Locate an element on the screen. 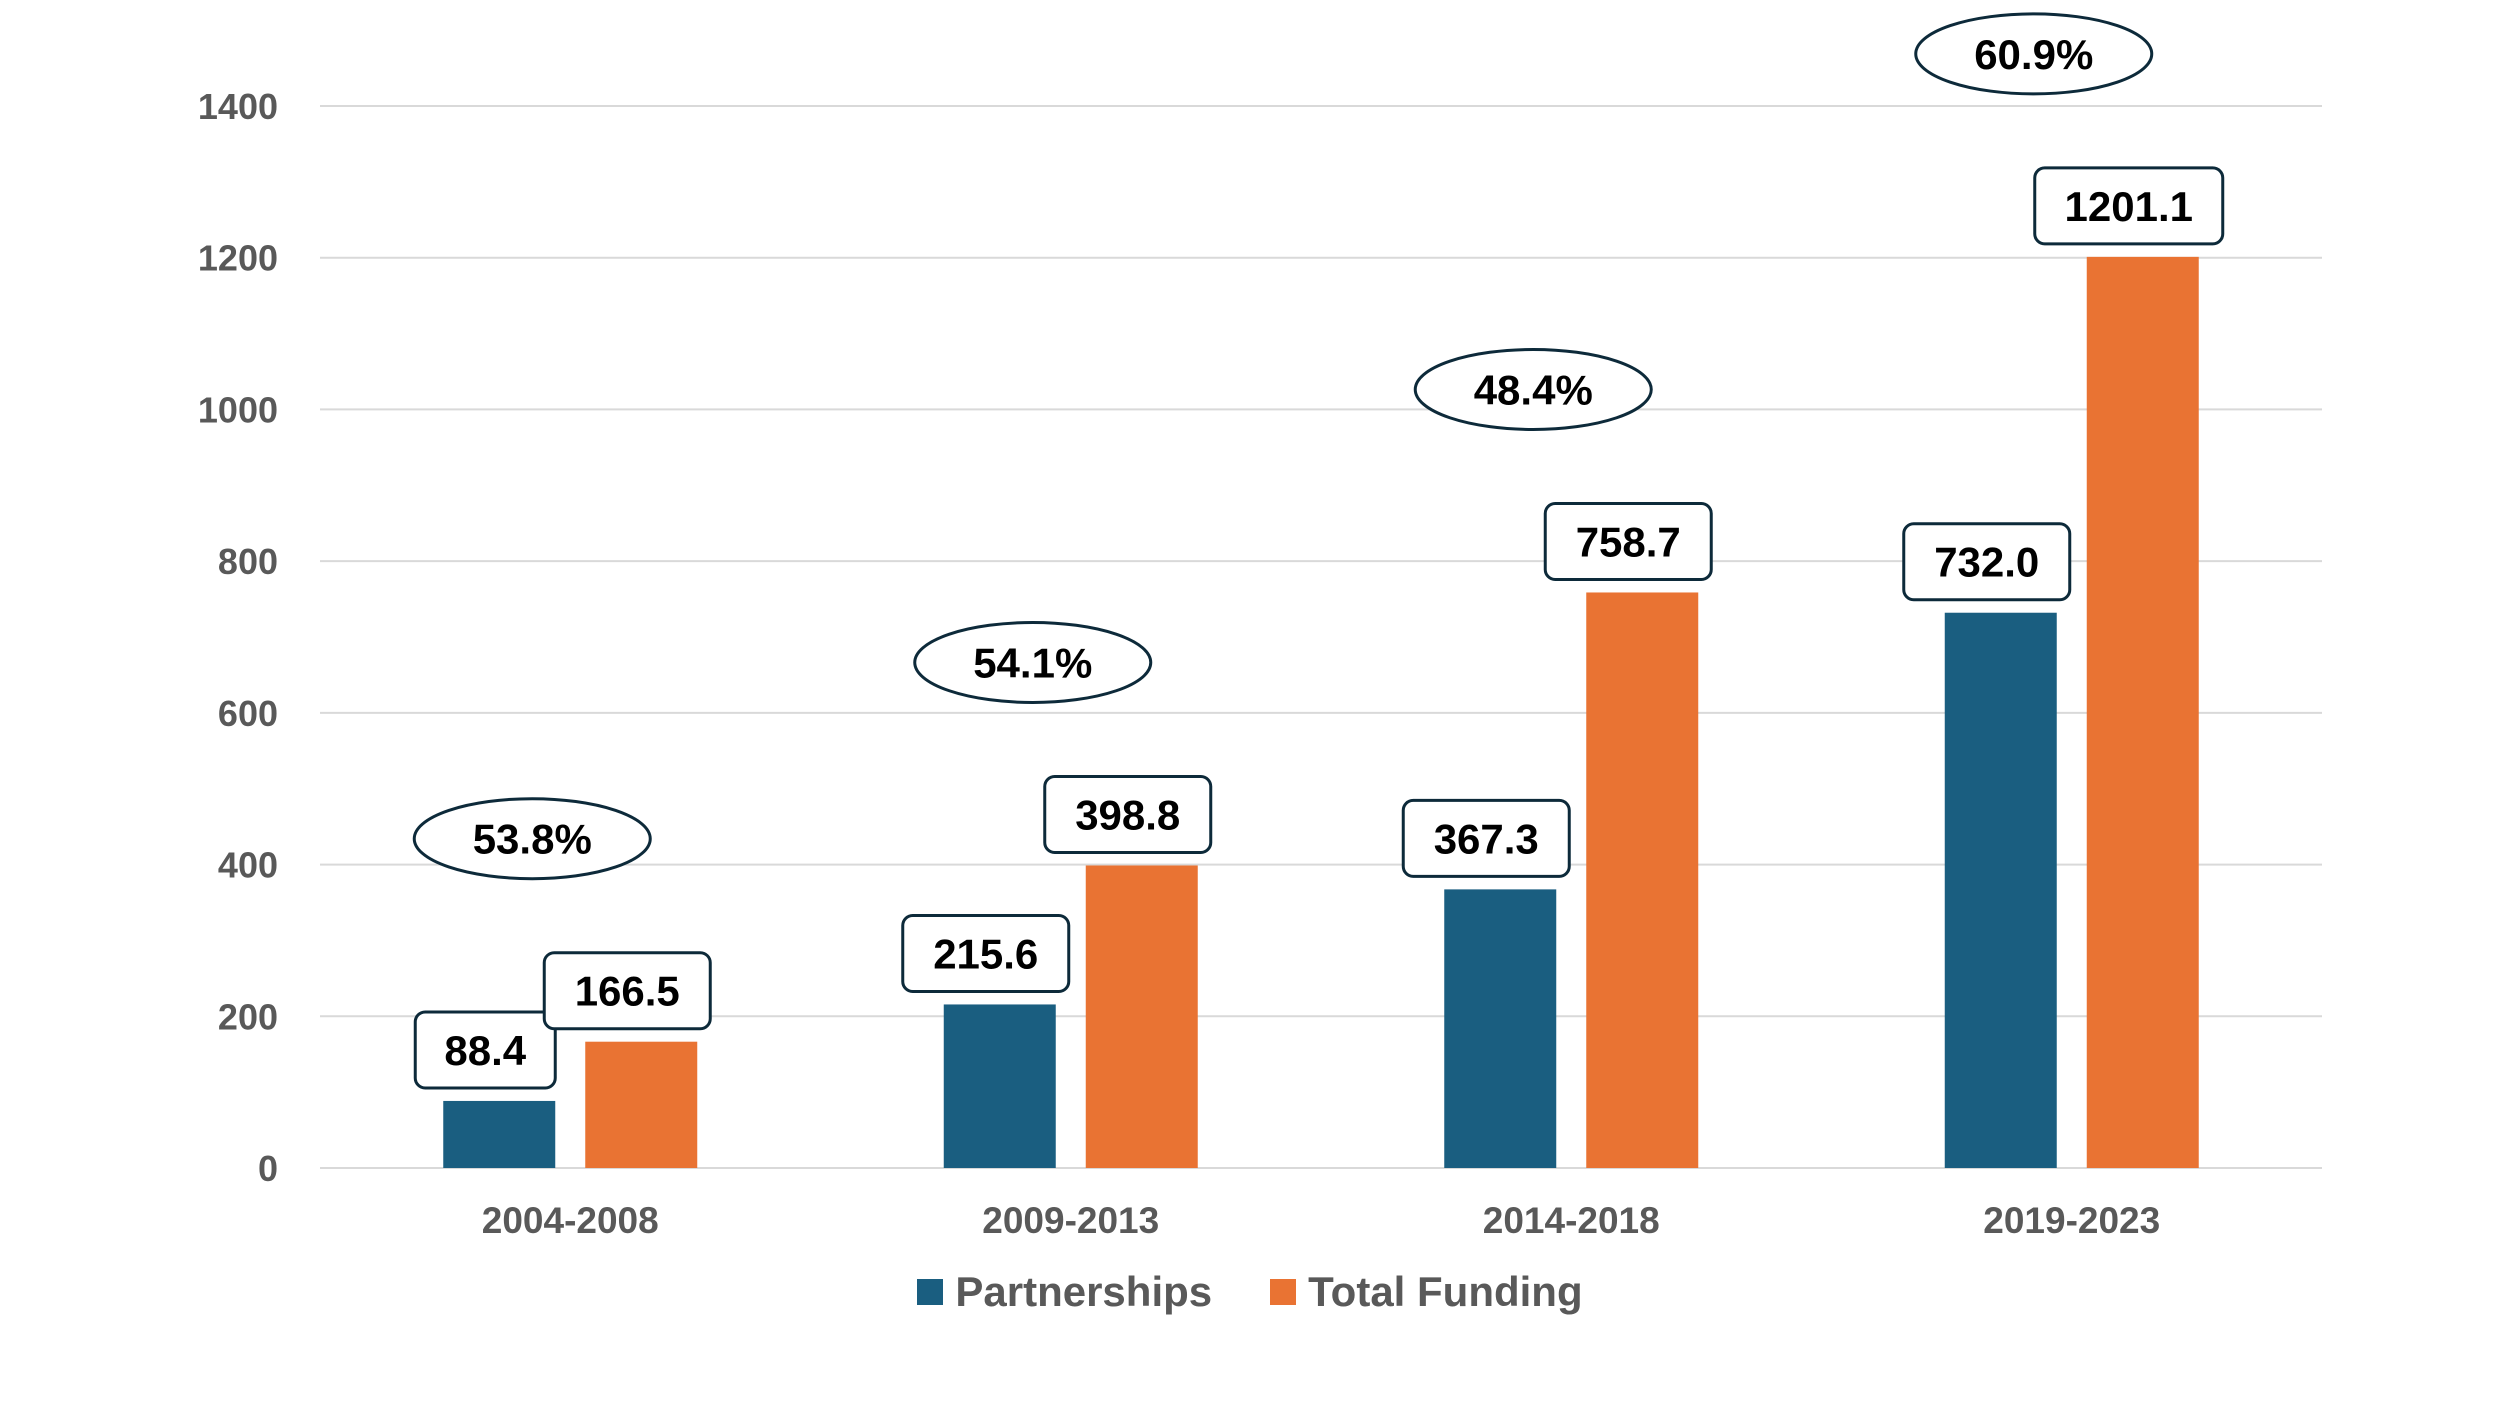  data-label: 367.3 is located at coordinates (1486, 838).